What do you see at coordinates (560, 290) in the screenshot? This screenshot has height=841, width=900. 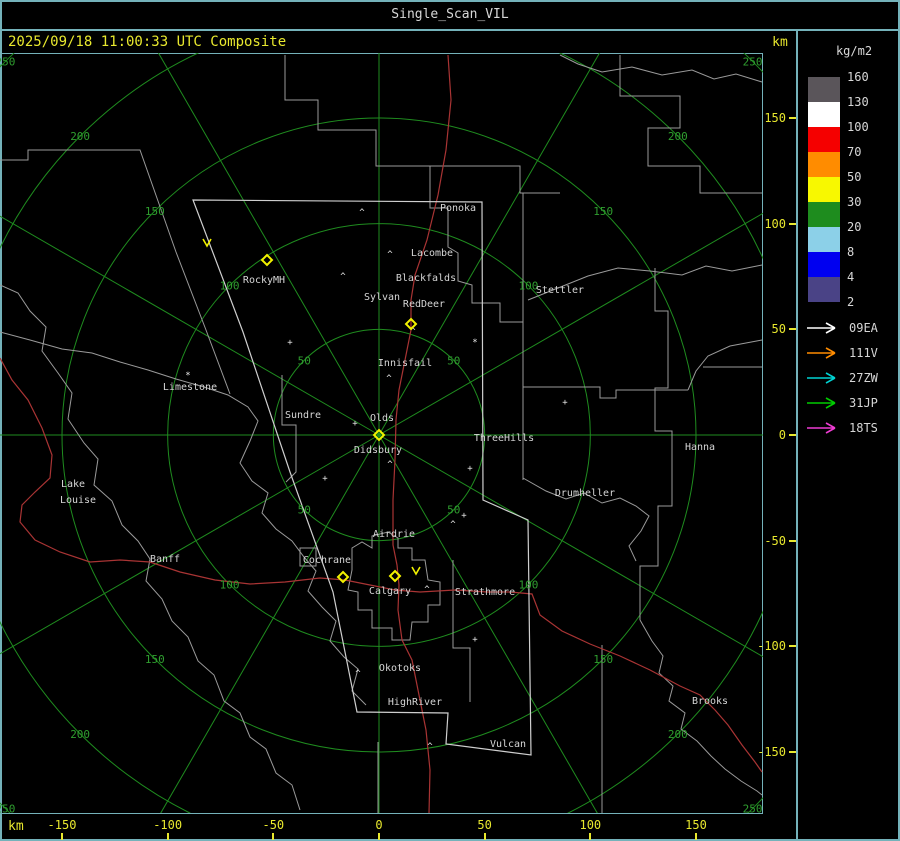 I see `city-label-stettler: Stettler` at bounding box center [560, 290].